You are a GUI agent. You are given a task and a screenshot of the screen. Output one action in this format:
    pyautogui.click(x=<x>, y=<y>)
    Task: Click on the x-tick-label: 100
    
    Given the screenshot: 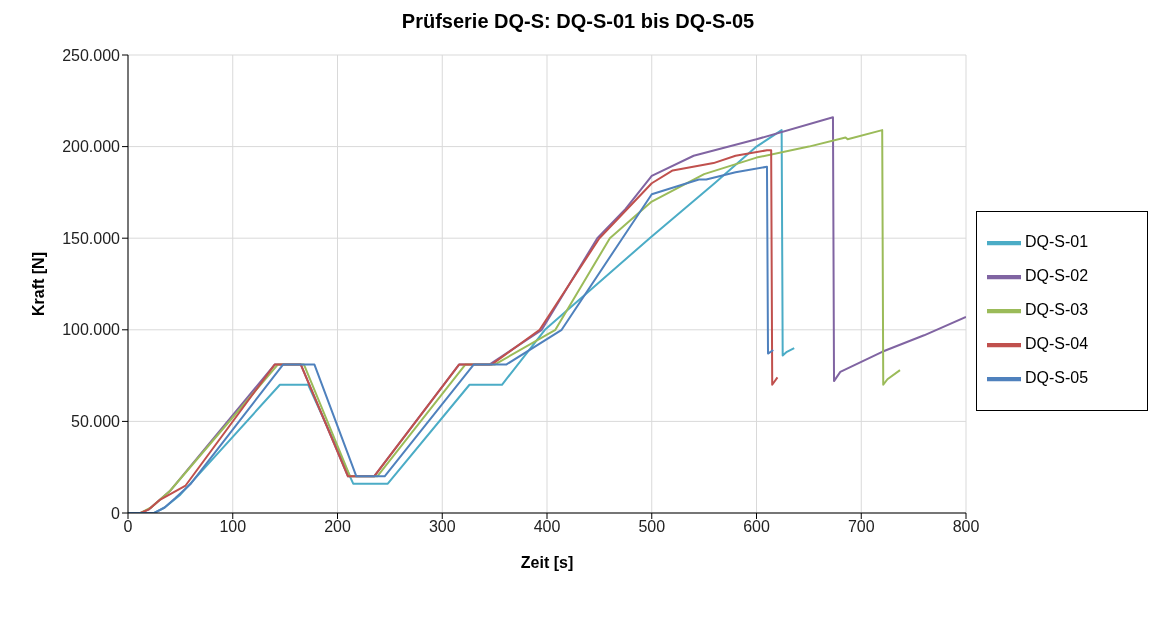 What is the action you would take?
    pyautogui.click(x=233, y=527)
    